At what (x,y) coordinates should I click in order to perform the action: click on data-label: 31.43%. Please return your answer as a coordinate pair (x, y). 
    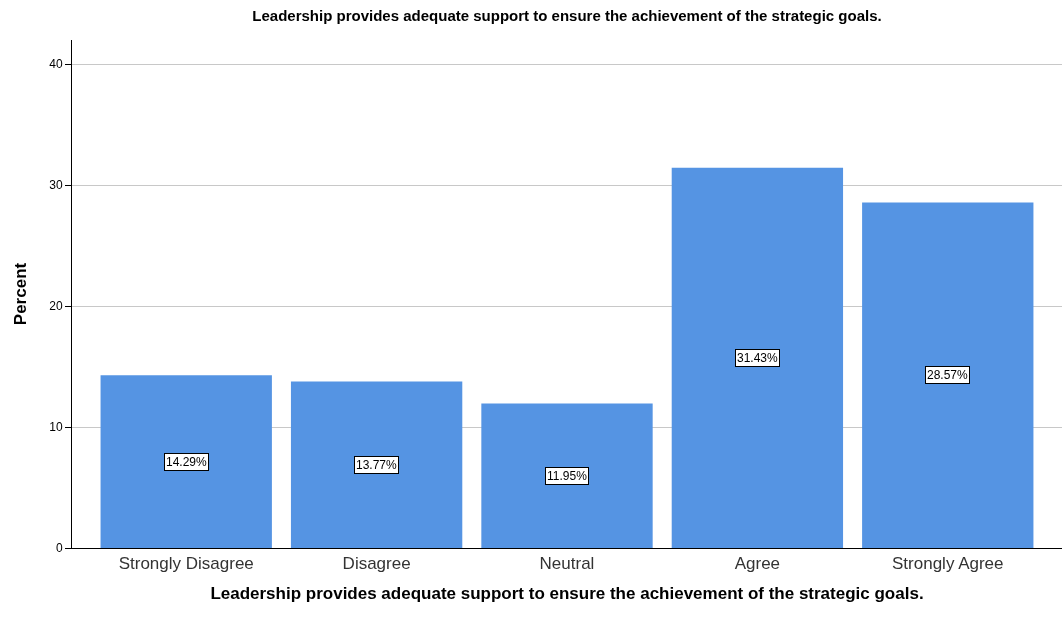
    Looking at the image, I should click on (758, 358).